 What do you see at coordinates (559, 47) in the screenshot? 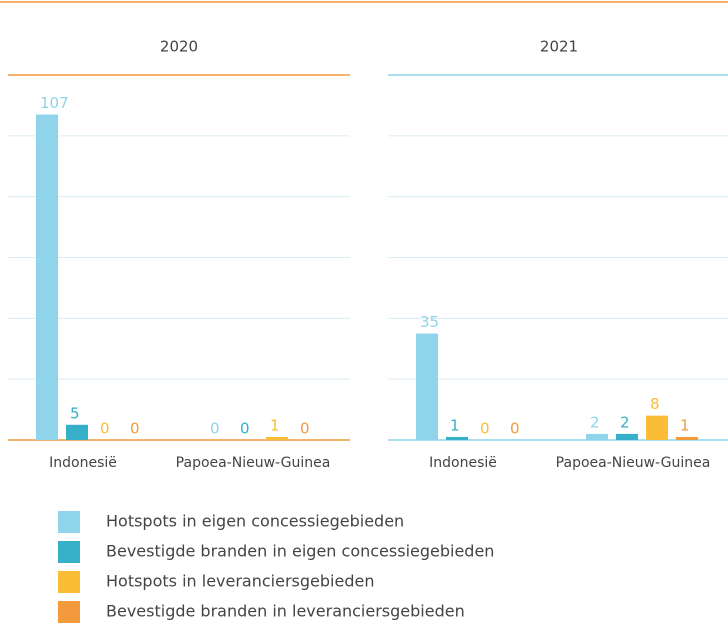
I see `panel-title: 2021` at bounding box center [559, 47].